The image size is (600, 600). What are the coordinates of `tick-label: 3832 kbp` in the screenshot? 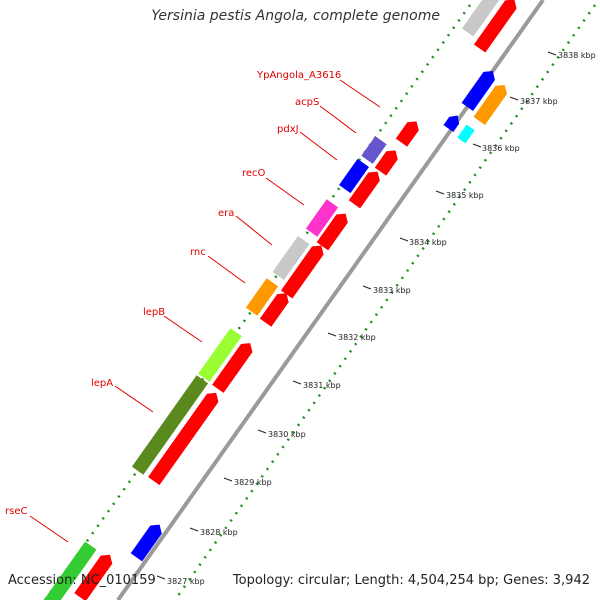 It's located at (357, 337).